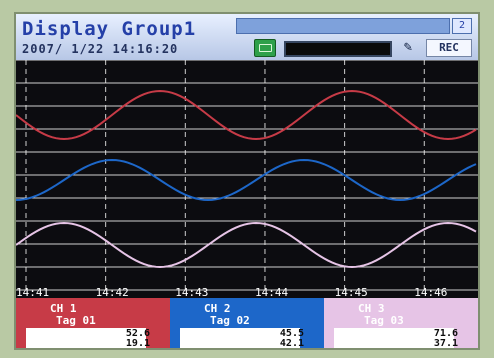  Describe the element at coordinates (217, 308) in the screenshot. I see `channel-2-label: CH 2` at that location.